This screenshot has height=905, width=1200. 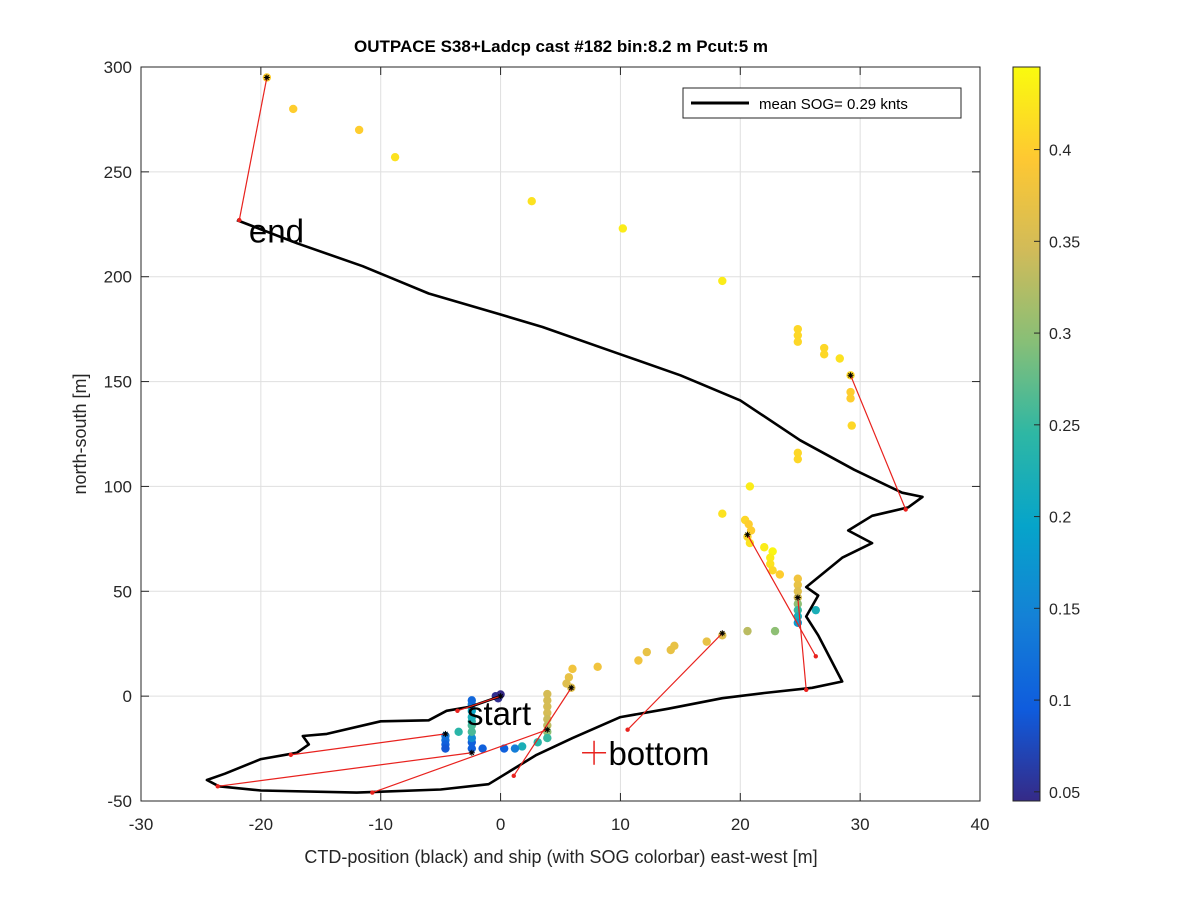 What do you see at coordinates (118, 172) in the screenshot?
I see `y-tick-label: 250` at bounding box center [118, 172].